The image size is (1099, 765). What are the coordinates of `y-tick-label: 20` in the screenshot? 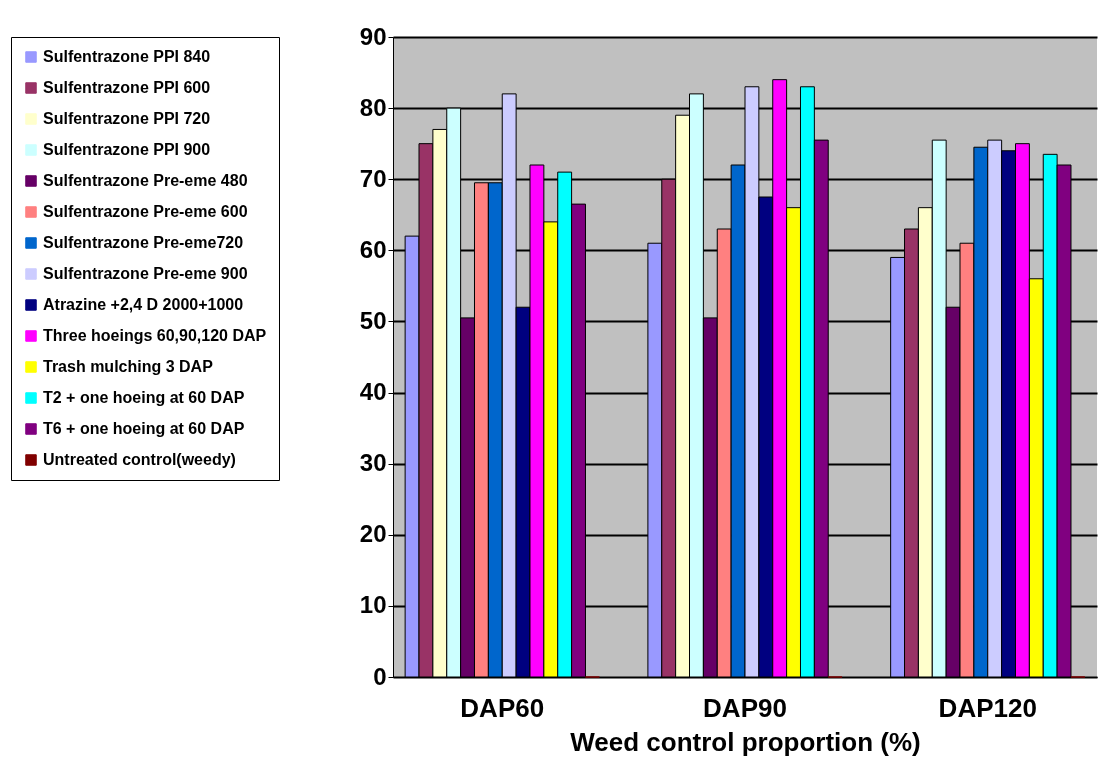 It's located at (373, 534).